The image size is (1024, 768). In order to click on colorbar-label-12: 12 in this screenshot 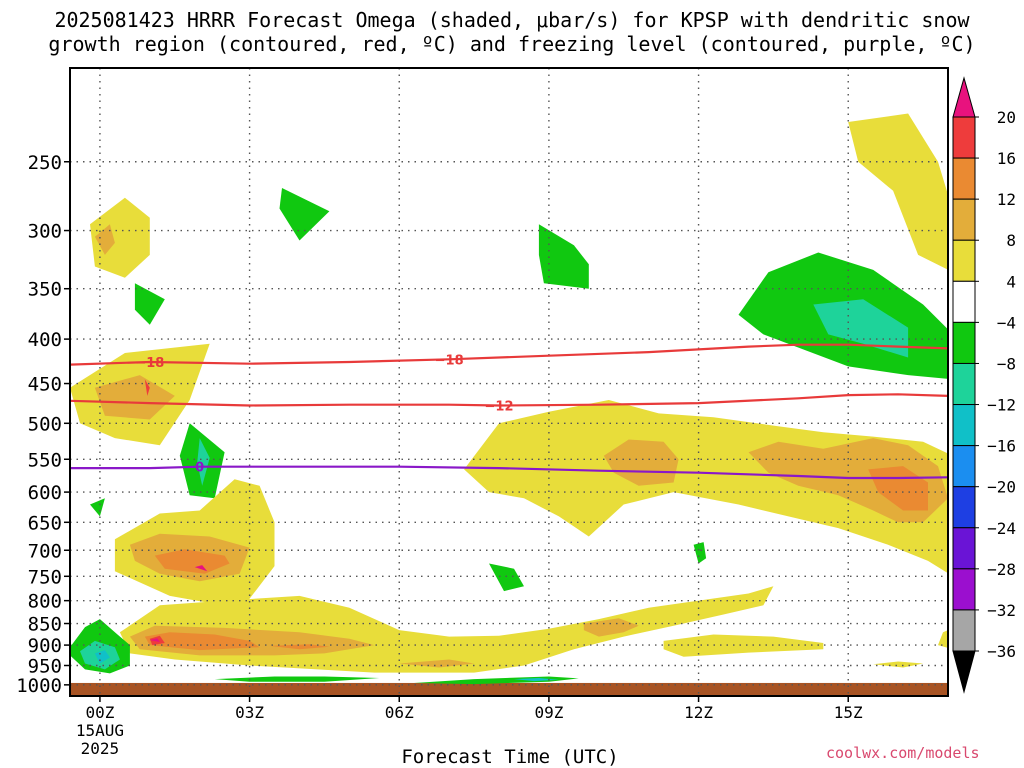, I will do `click(1006, 199)`.